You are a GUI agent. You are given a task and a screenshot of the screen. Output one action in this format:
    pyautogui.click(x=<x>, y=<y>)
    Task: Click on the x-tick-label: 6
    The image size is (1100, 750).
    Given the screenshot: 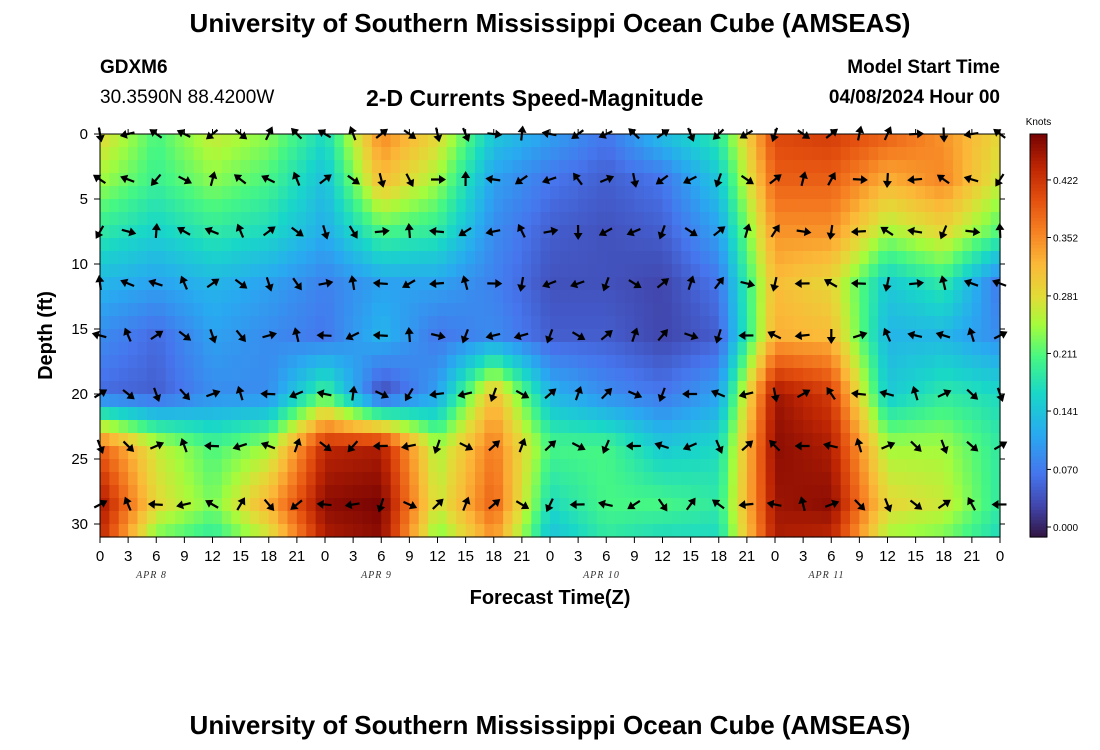 What is the action you would take?
    pyautogui.click(x=831, y=556)
    